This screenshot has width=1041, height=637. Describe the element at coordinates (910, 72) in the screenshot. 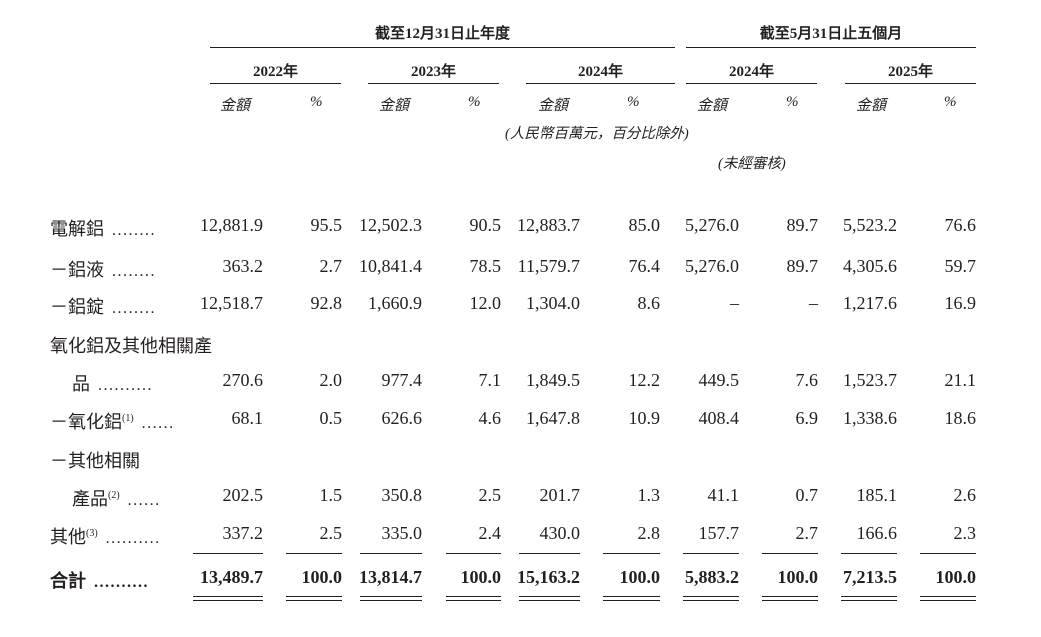

I see `year-2025-5m: 2025年` at that location.